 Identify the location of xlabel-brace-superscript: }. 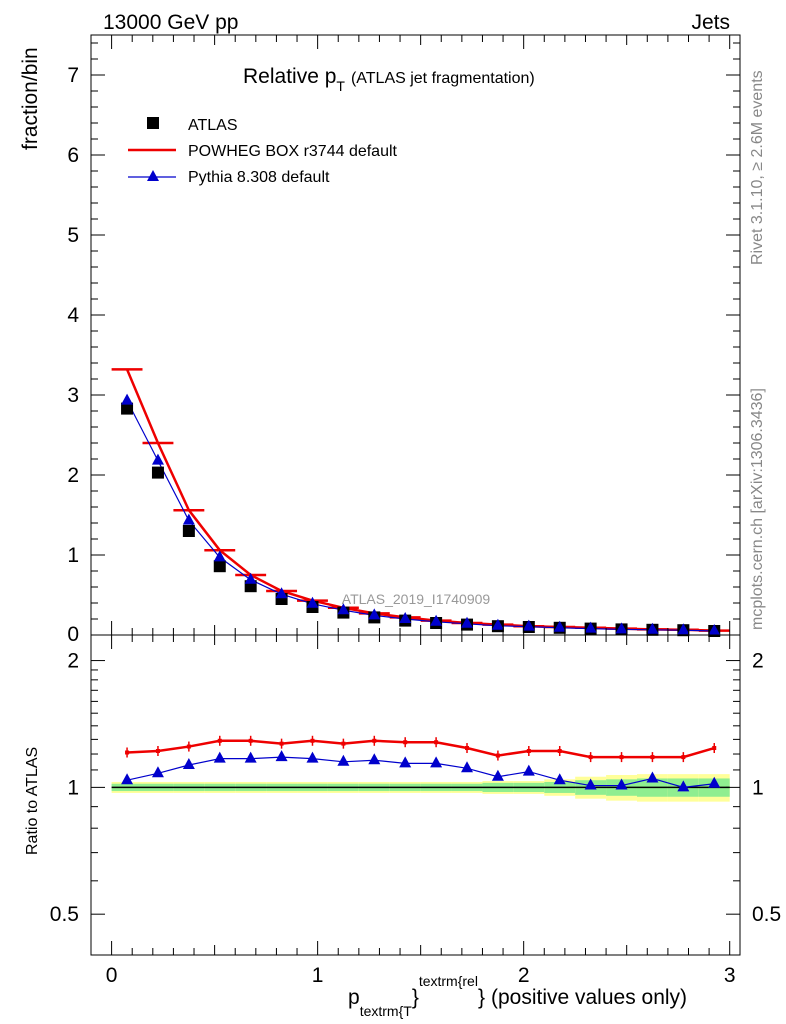
(481, 997).